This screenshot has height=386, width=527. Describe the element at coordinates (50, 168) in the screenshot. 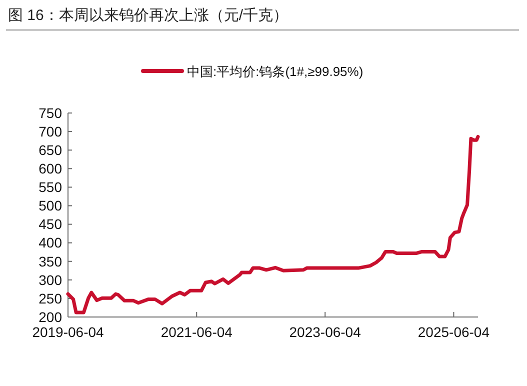

I see `y-tick-label: 600` at that location.